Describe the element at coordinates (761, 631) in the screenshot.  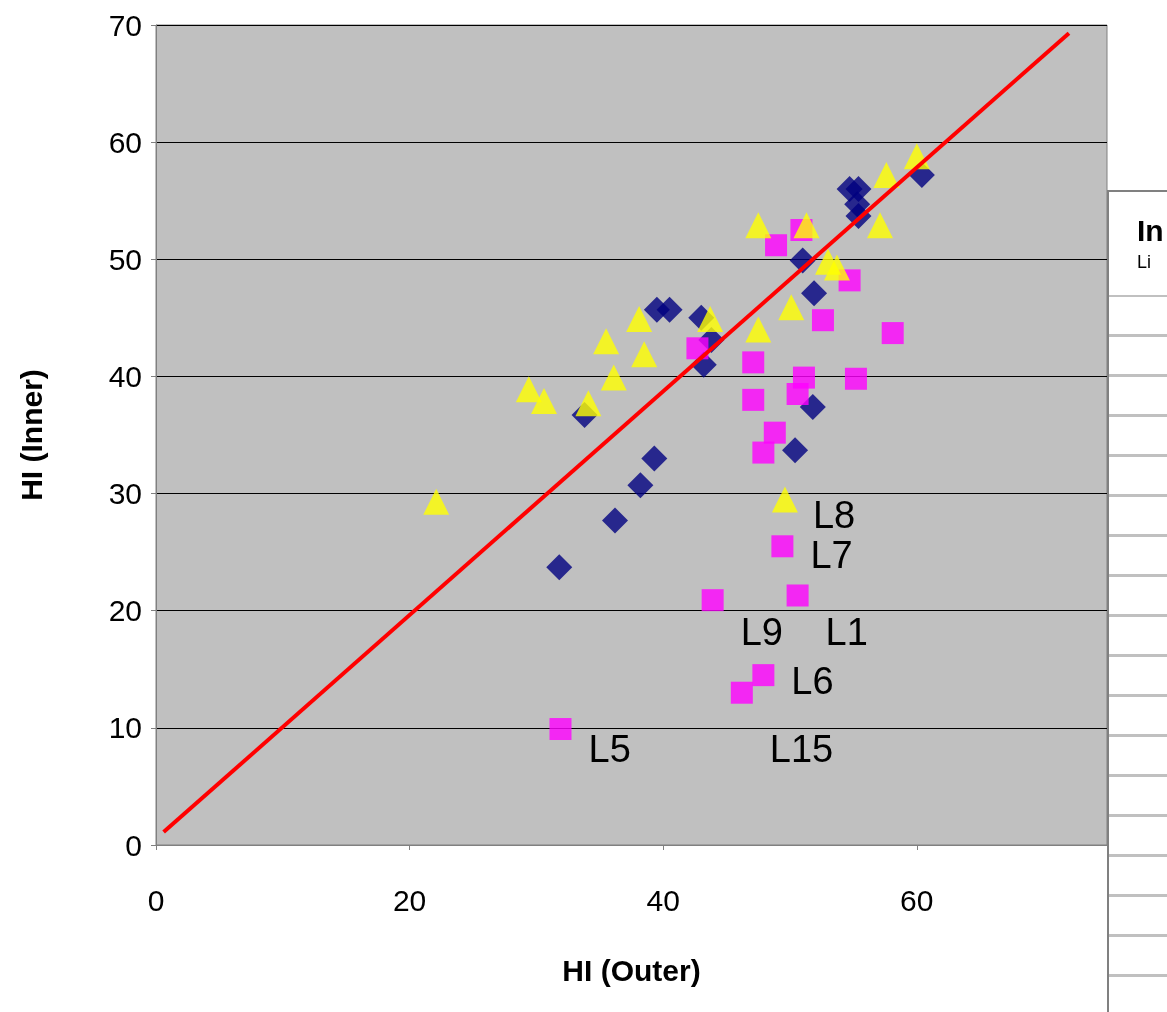
I see `annotation: L9` at that location.